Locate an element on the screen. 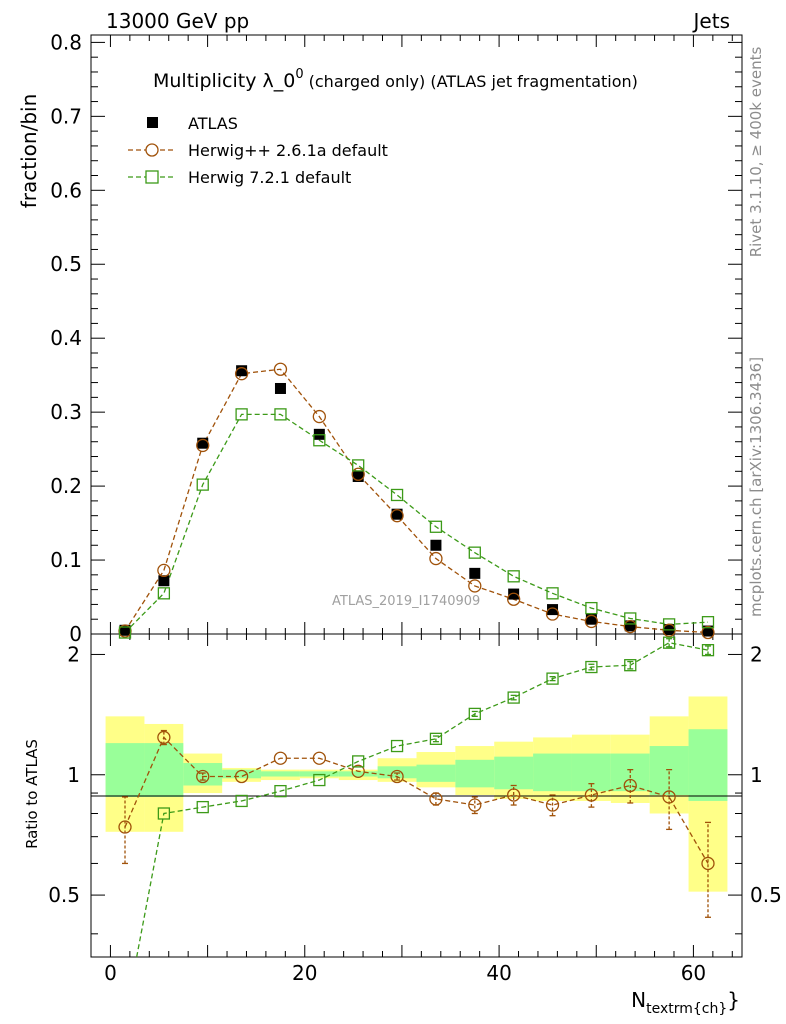 The width and height of the screenshot is (786, 1024). y-axis-label-ratio: Ratio to ATLAS is located at coordinates (32, 794).